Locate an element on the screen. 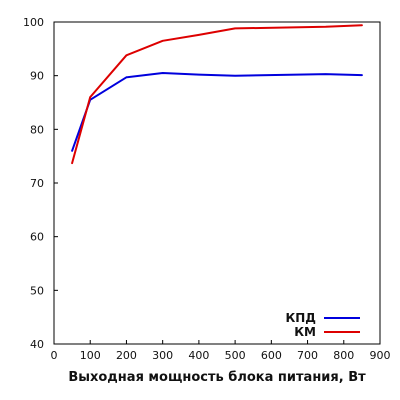  legend-label-1: КПД is located at coordinates (300, 318).